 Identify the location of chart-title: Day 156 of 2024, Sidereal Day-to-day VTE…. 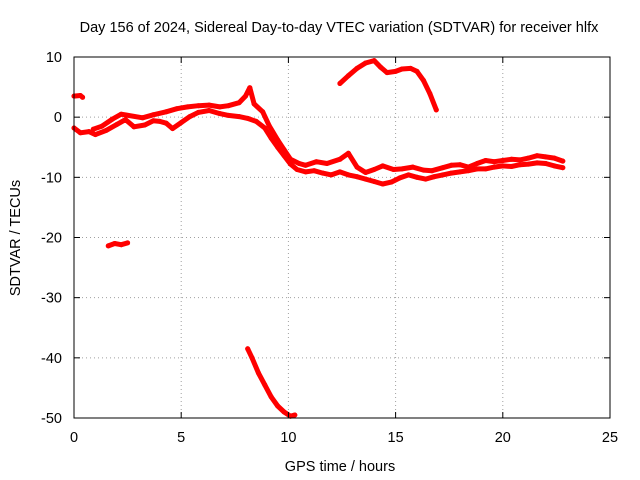
(339, 28).